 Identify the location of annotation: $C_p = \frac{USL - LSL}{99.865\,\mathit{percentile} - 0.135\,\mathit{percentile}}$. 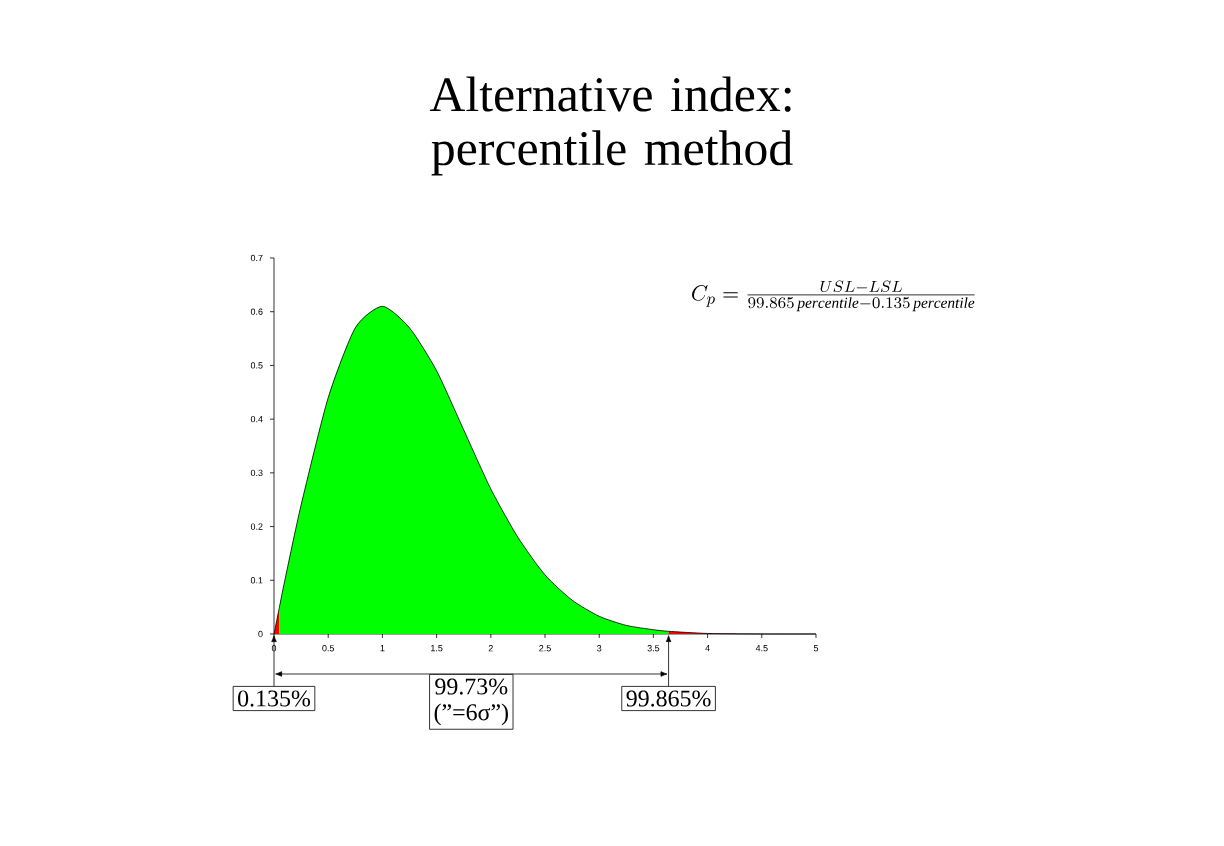
(833, 296).